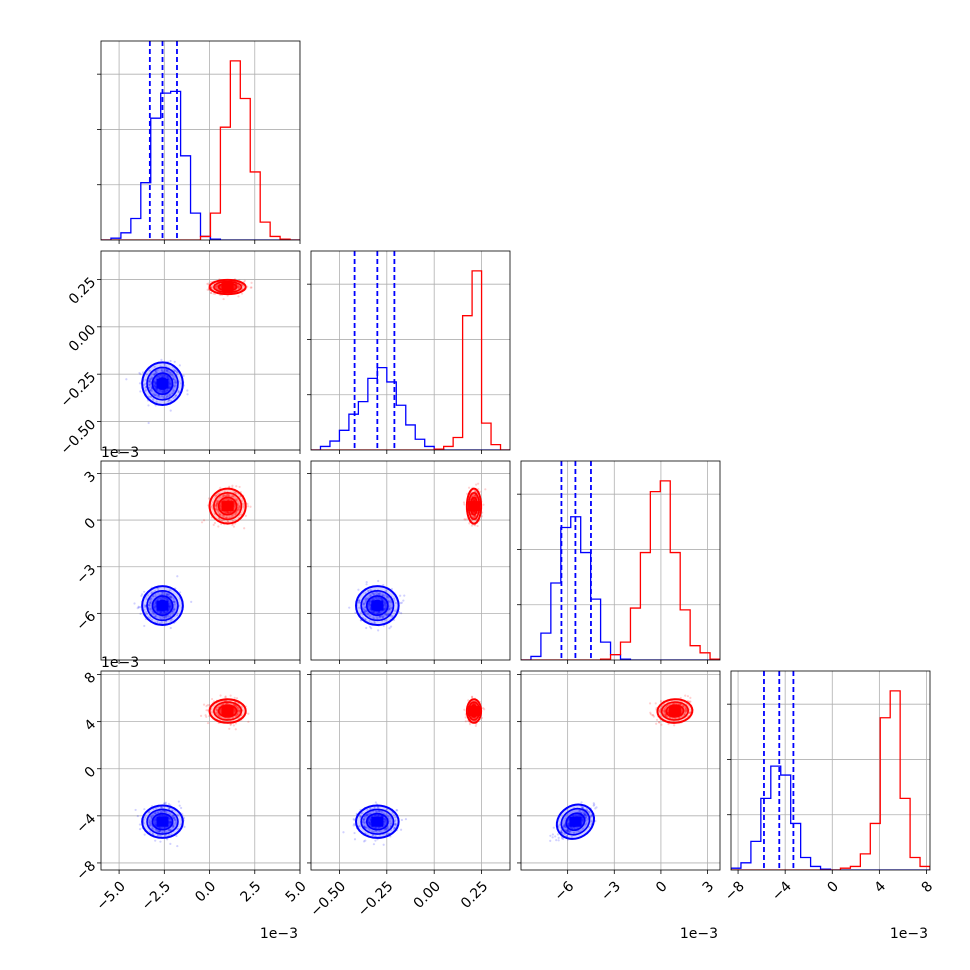  What do you see at coordinates (120, 663) in the screenshot?
I see `y-offset-label: 1e−3` at bounding box center [120, 663].